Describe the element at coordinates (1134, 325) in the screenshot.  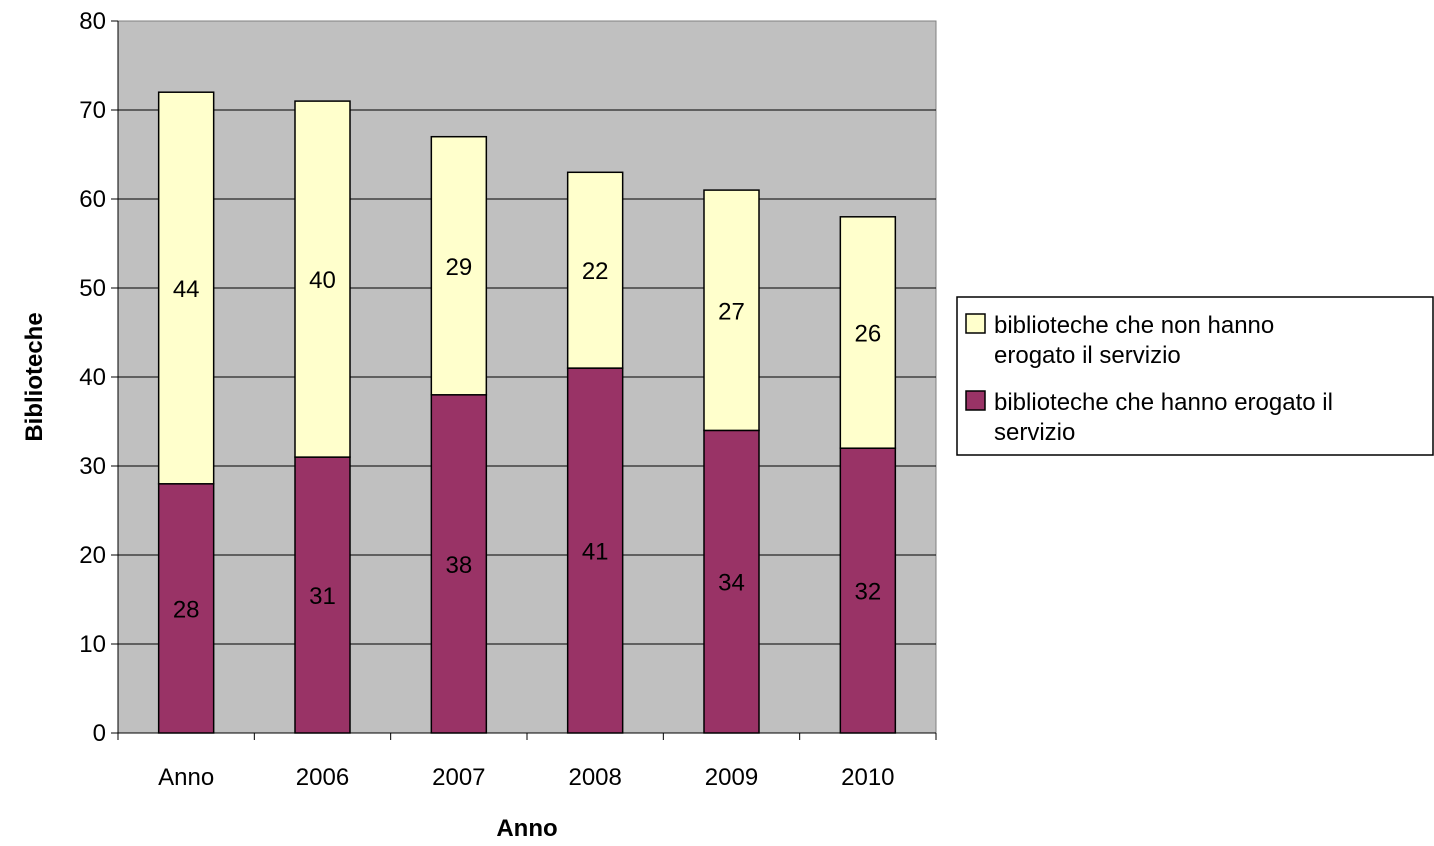
I see `legend-label: biblioteche che non hanno` at that location.